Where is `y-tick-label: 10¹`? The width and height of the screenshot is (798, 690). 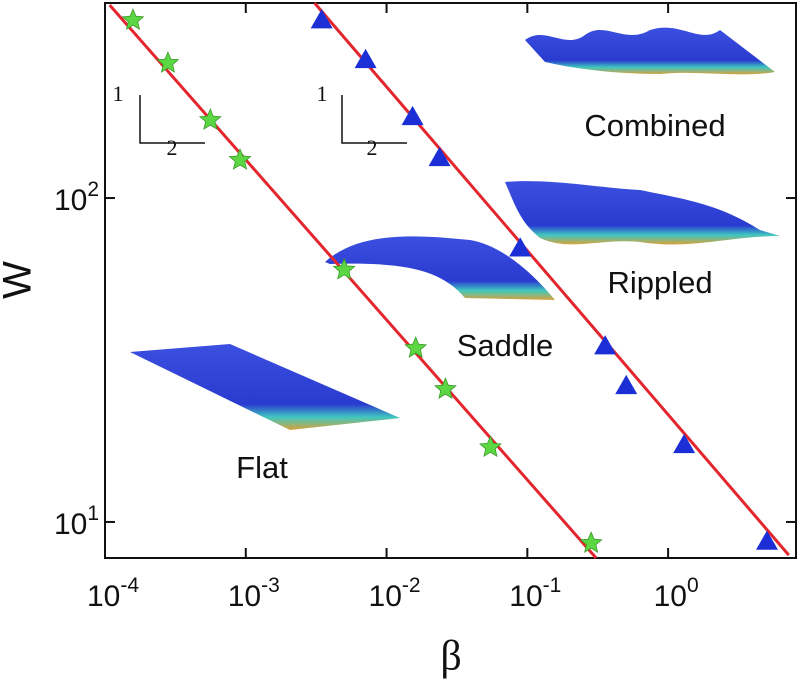
y-tick-label: 10¹ is located at coordinates (76, 521).